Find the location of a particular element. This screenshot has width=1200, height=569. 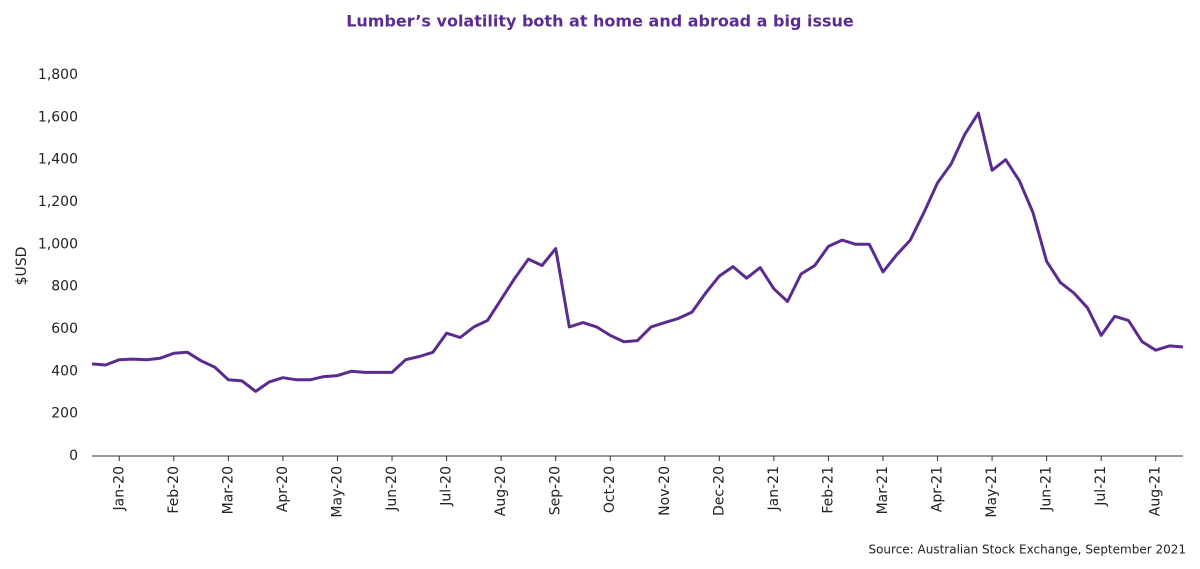

x-tick-label: Jan-21 is located at coordinates (774, 488).